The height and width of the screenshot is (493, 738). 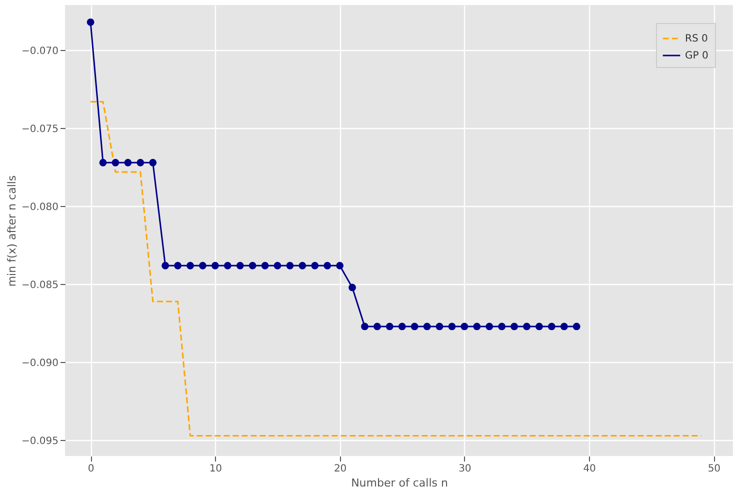 I want to click on y-tick-label: −0.080, so click(x=39, y=207).